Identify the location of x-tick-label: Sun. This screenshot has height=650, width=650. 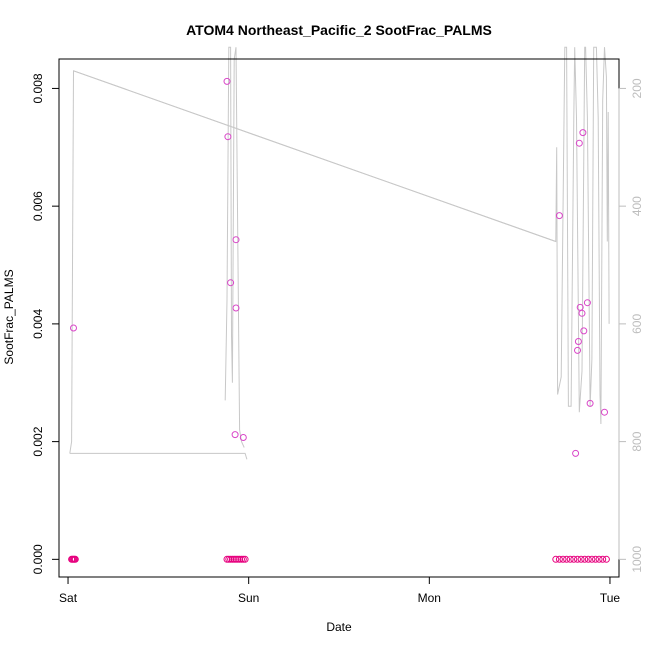
(248, 598).